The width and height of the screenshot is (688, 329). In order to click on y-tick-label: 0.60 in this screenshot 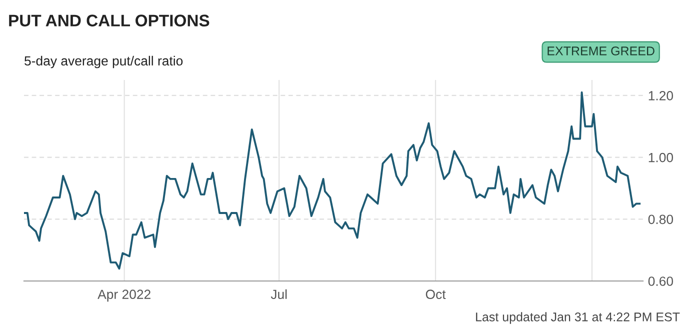, I will do `click(661, 281)`.